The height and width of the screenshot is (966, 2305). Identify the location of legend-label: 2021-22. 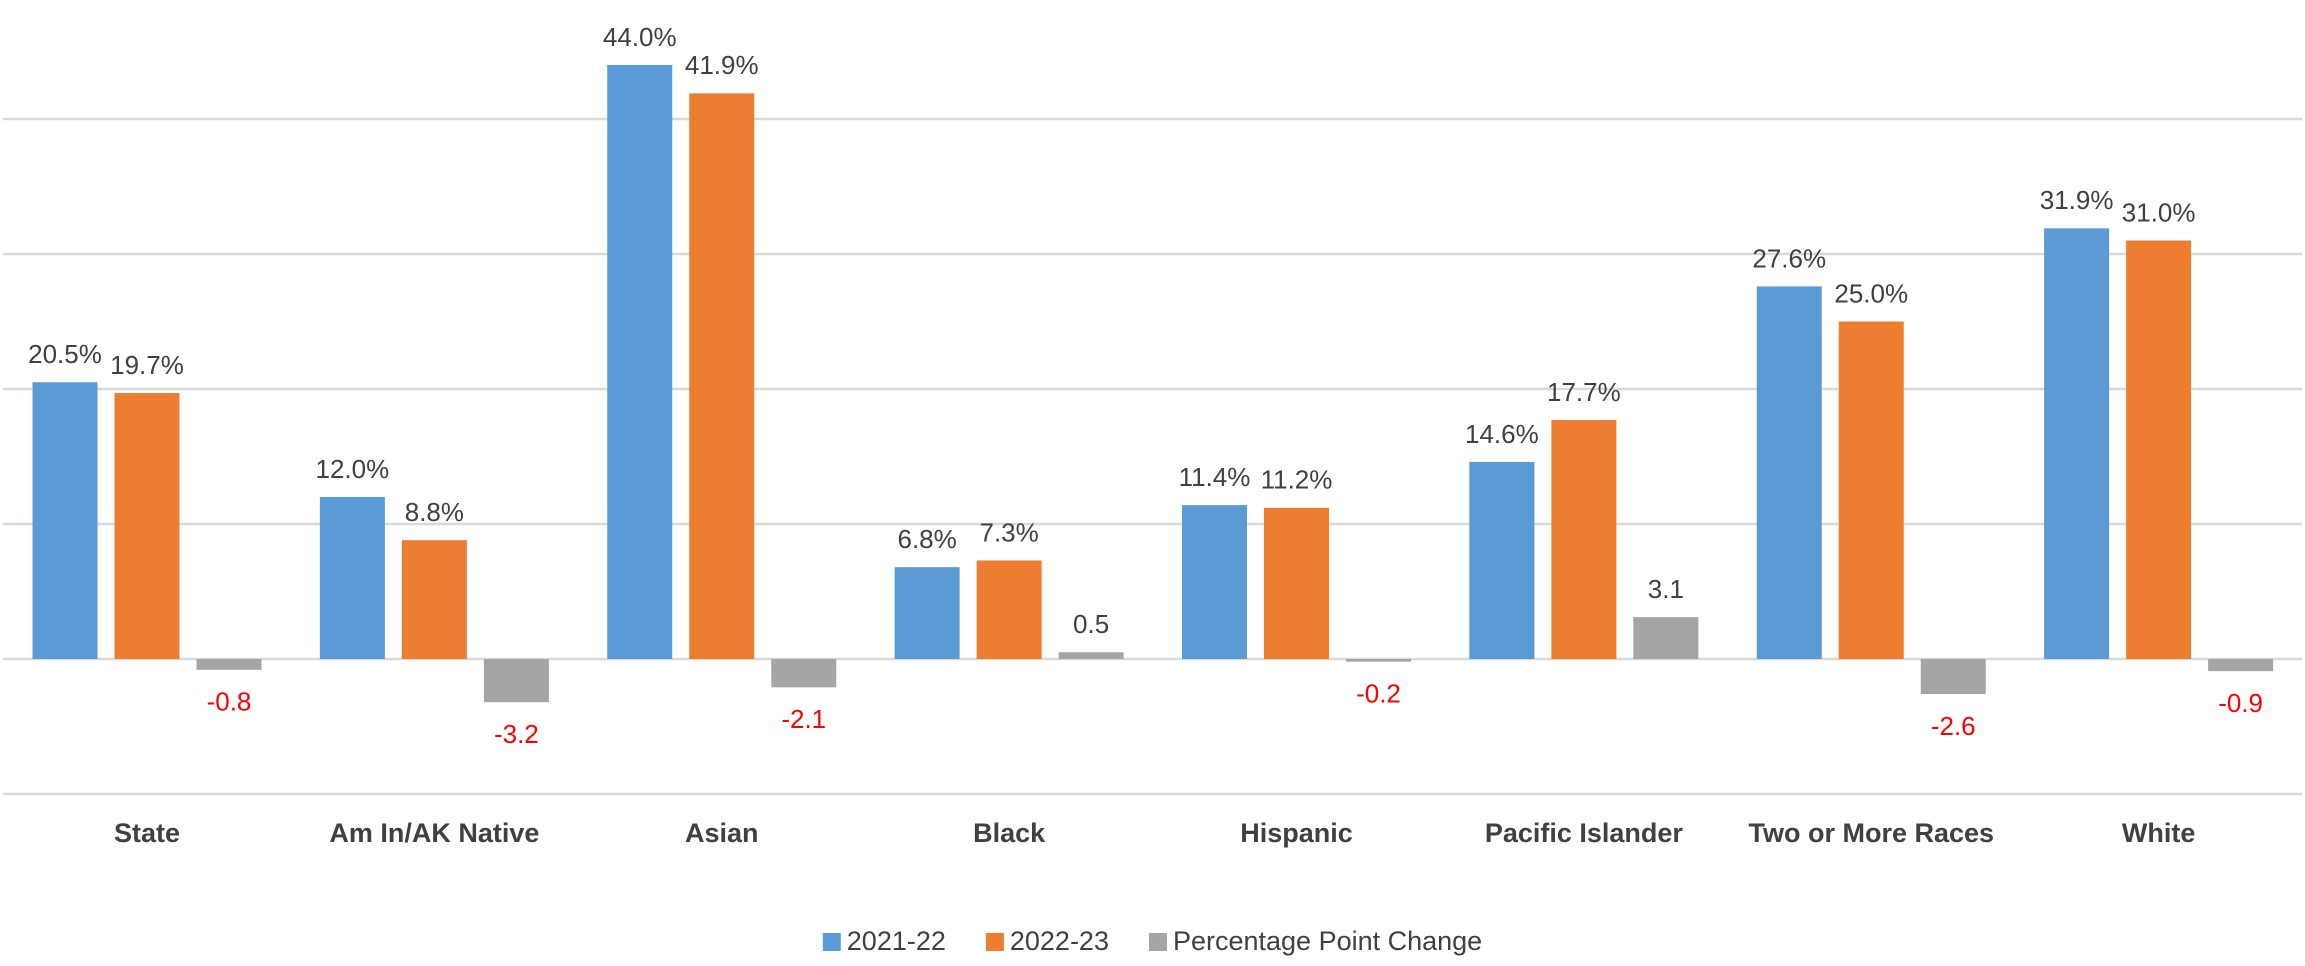
(896, 941).